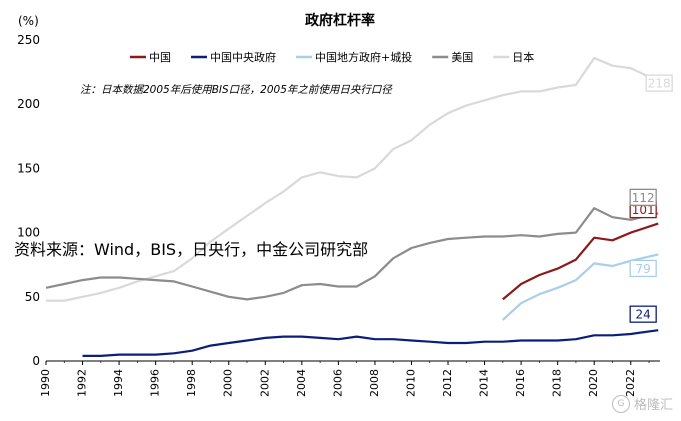  I want to click on x-tick-label: 1992, so click(82, 383).